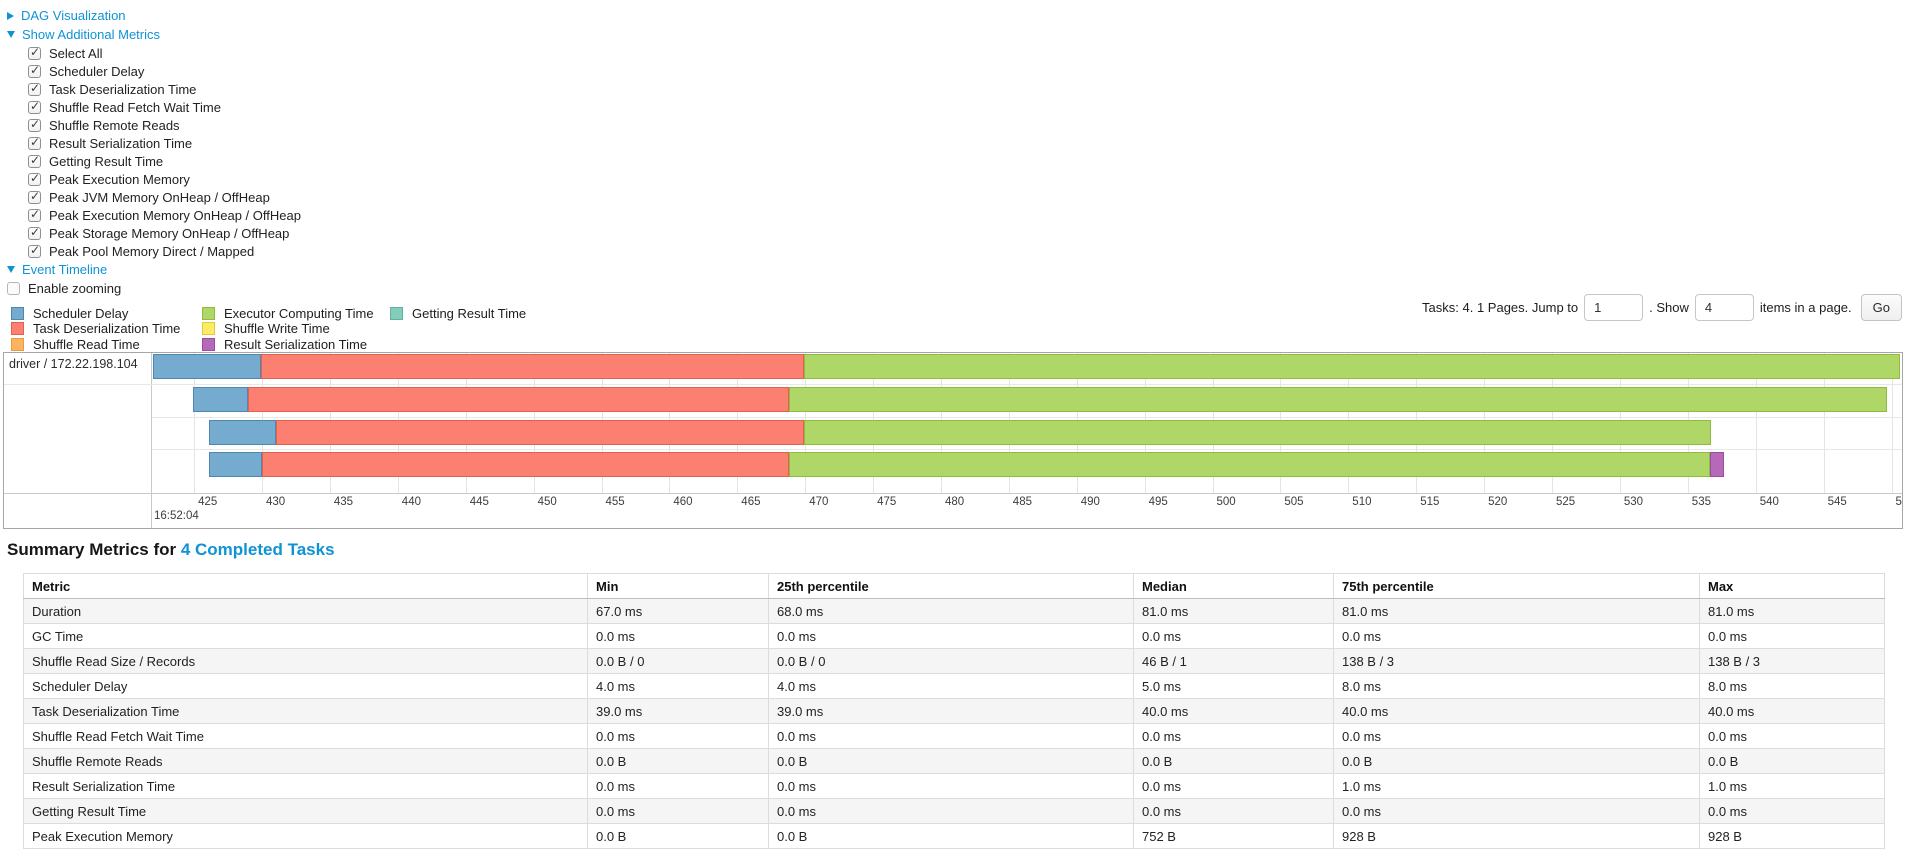 This screenshot has width=1907, height=865. Describe the element at coordinates (458, 329) in the screenshot. I see `legend-column: Getting Result Time` at that location.